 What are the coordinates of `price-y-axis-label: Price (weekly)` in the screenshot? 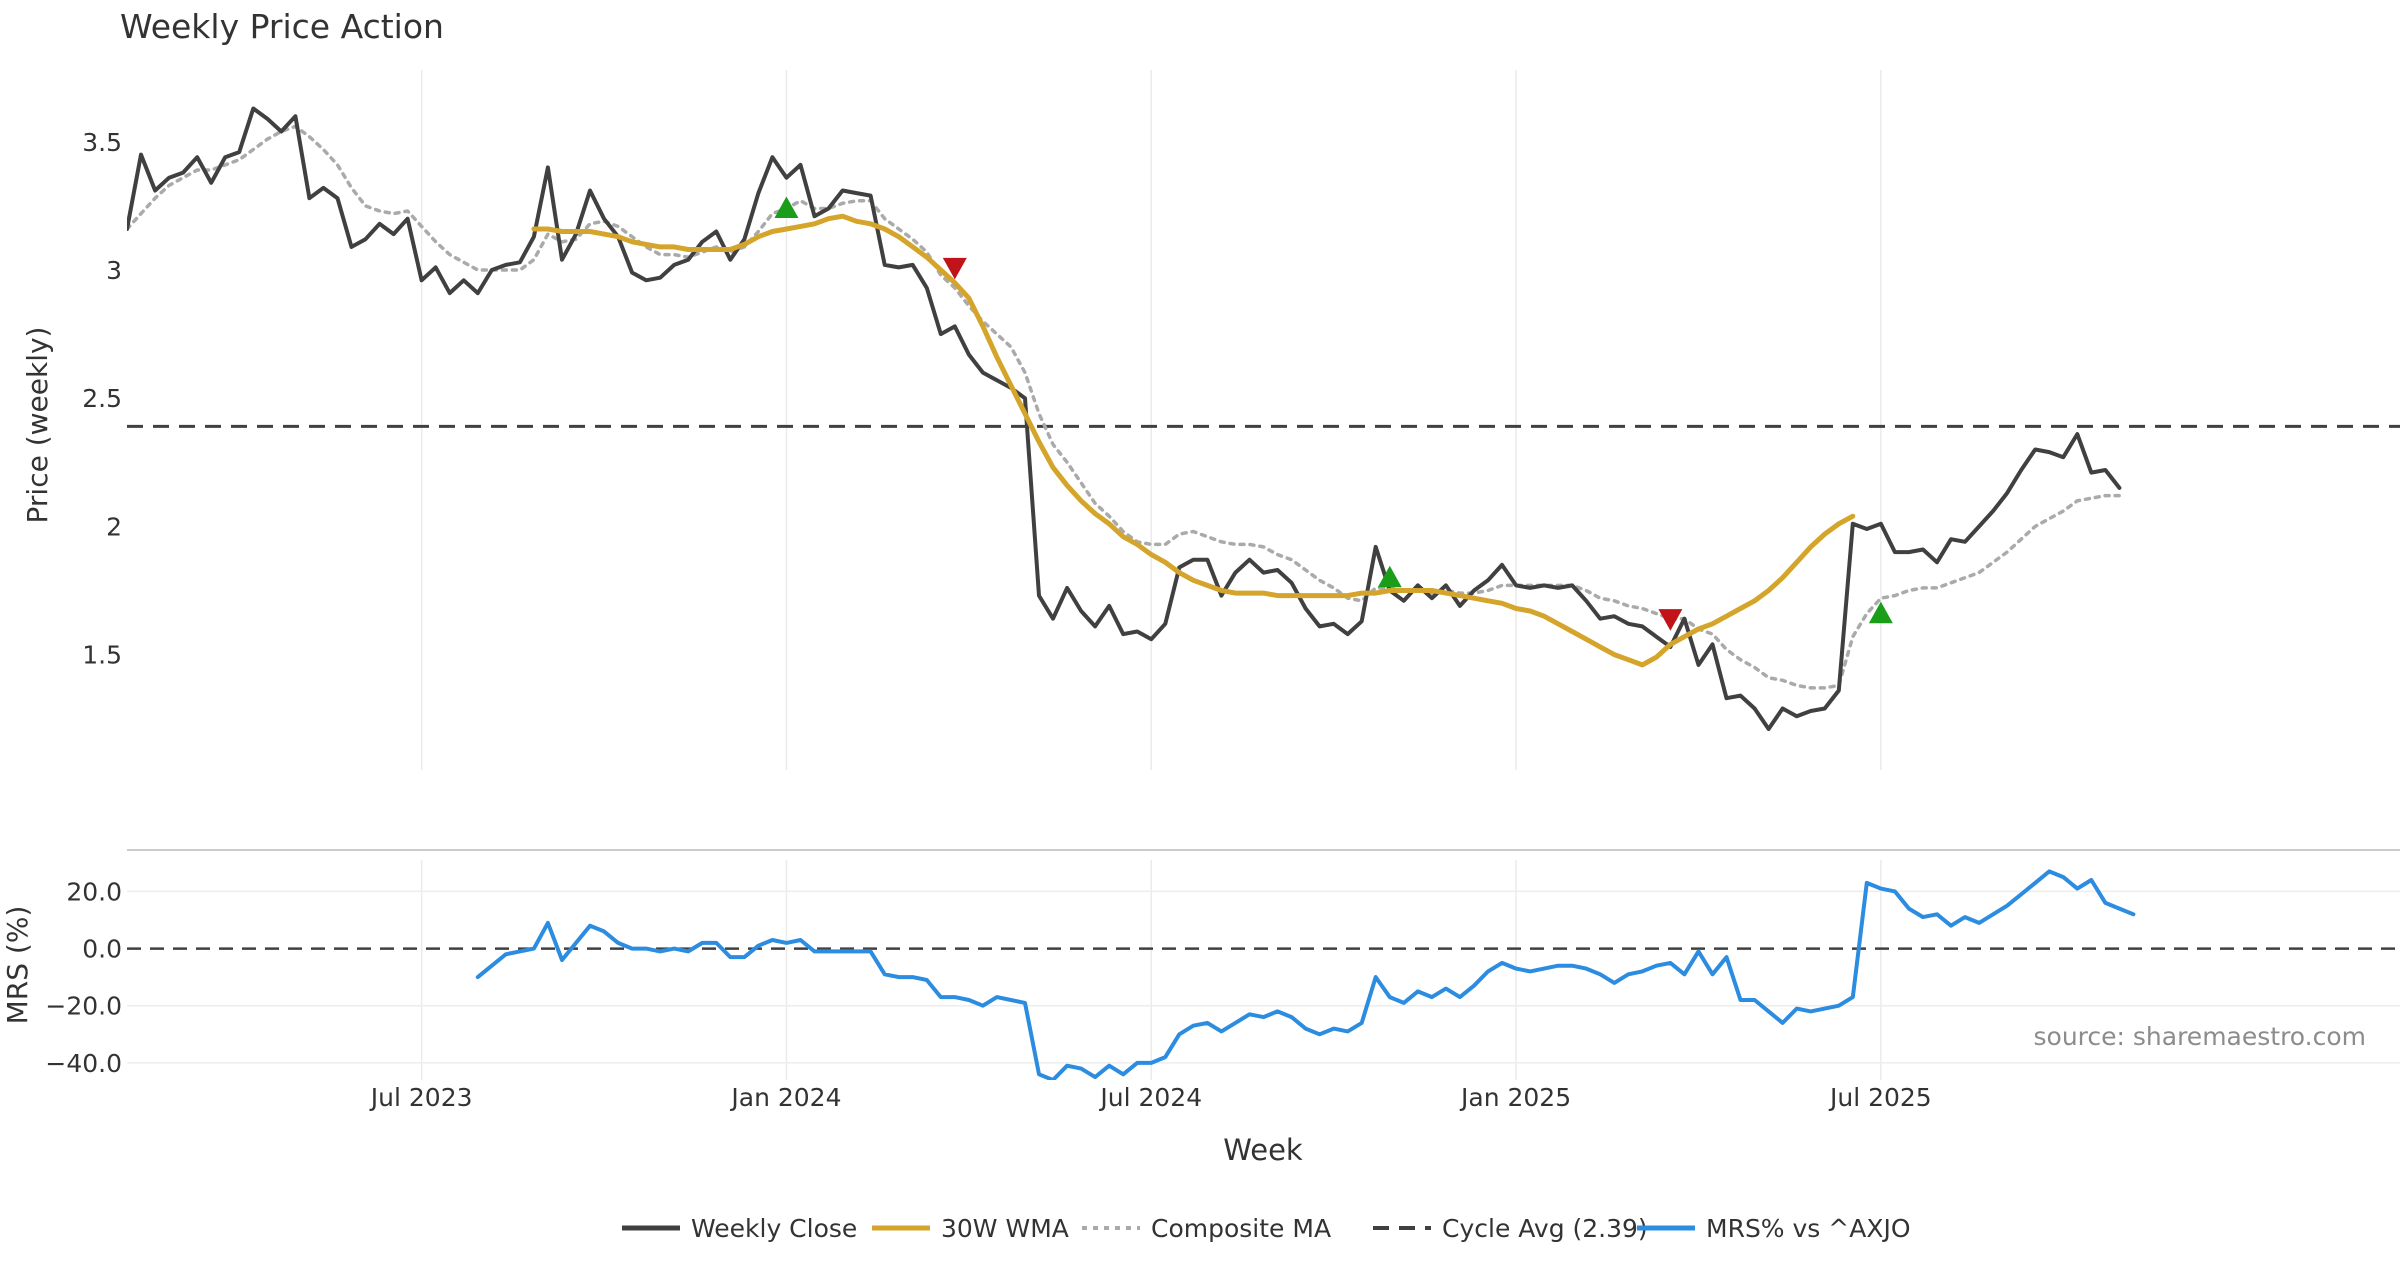 It's located at (37, 425).